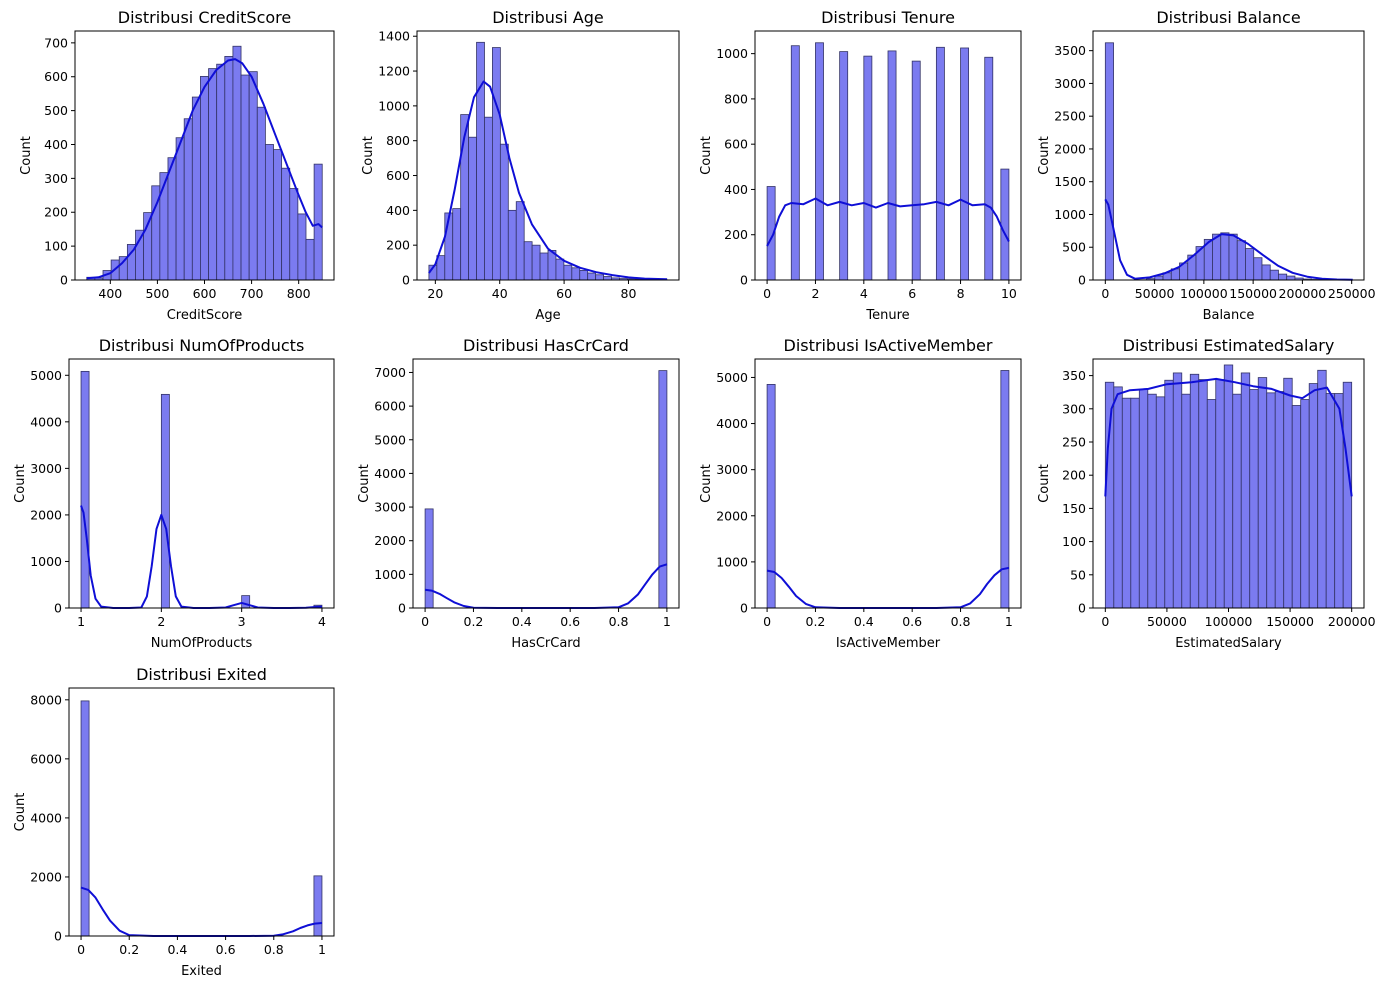  Describe the element at coordinates (242, 621) in the screenshot. I see `x-tick-label: 3` at that location.